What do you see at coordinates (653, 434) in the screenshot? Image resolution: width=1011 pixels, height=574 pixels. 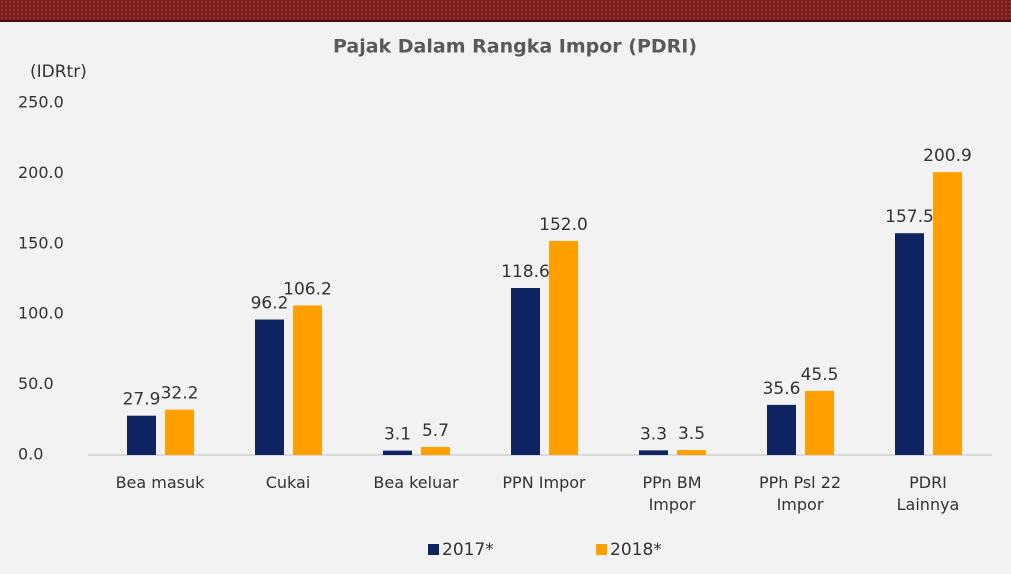 I see `data-label: 3.3` at bounding box center [653, 434].